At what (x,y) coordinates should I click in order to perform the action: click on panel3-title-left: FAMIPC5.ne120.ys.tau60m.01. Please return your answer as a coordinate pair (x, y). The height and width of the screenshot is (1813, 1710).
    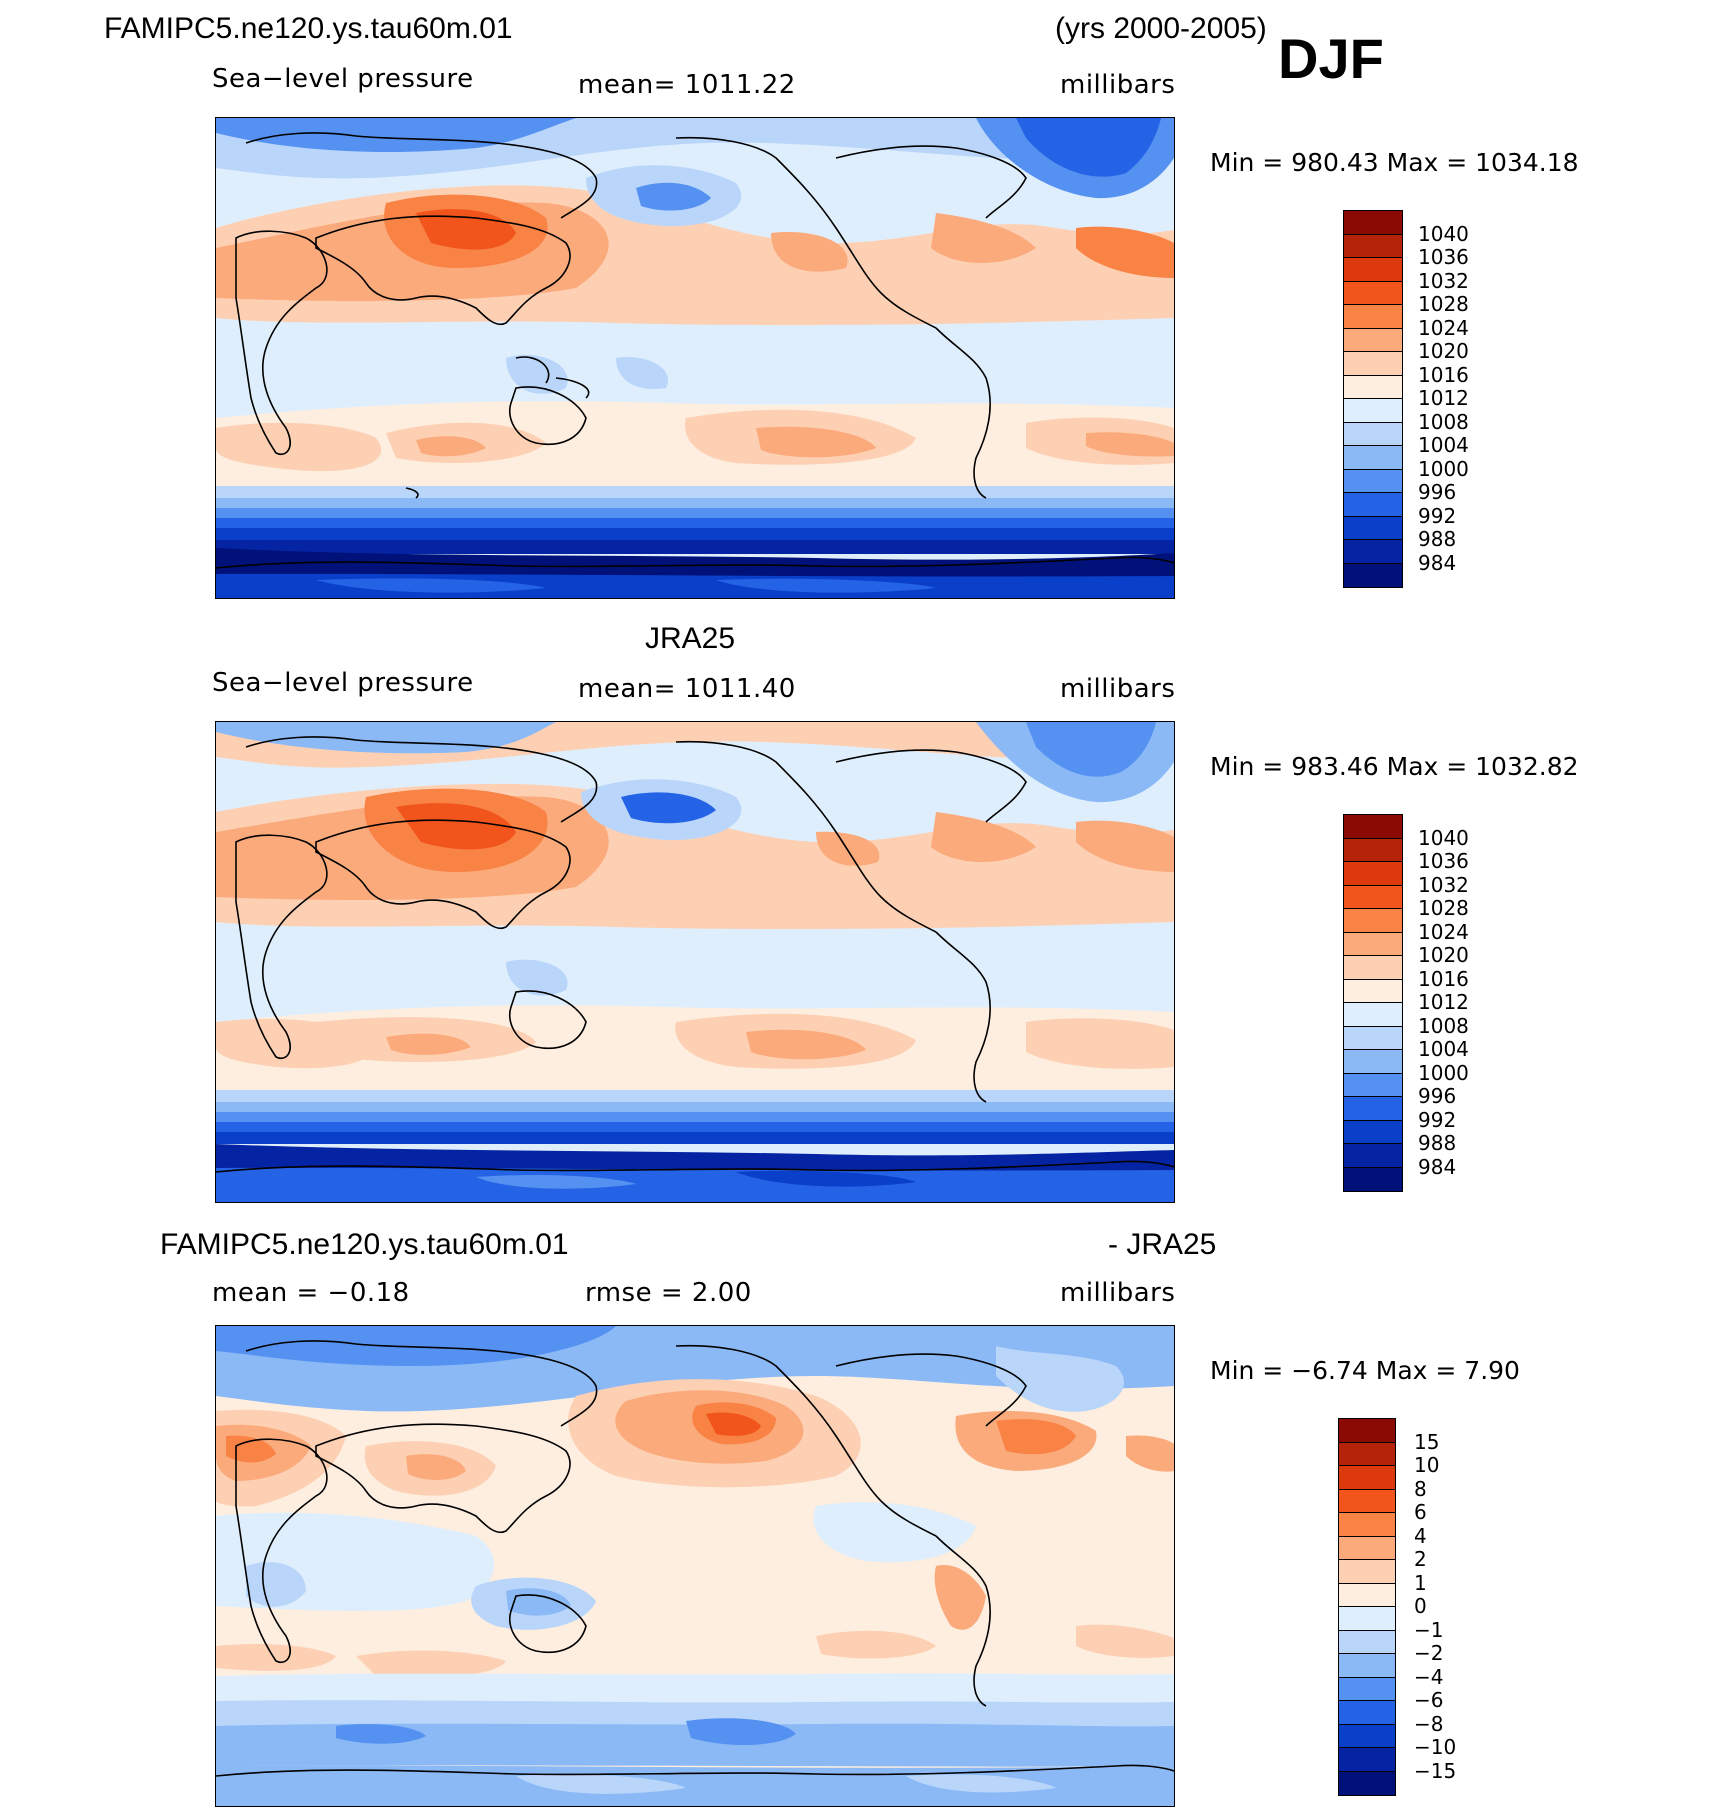
    Looking at the image, I should click on (364, 1244).